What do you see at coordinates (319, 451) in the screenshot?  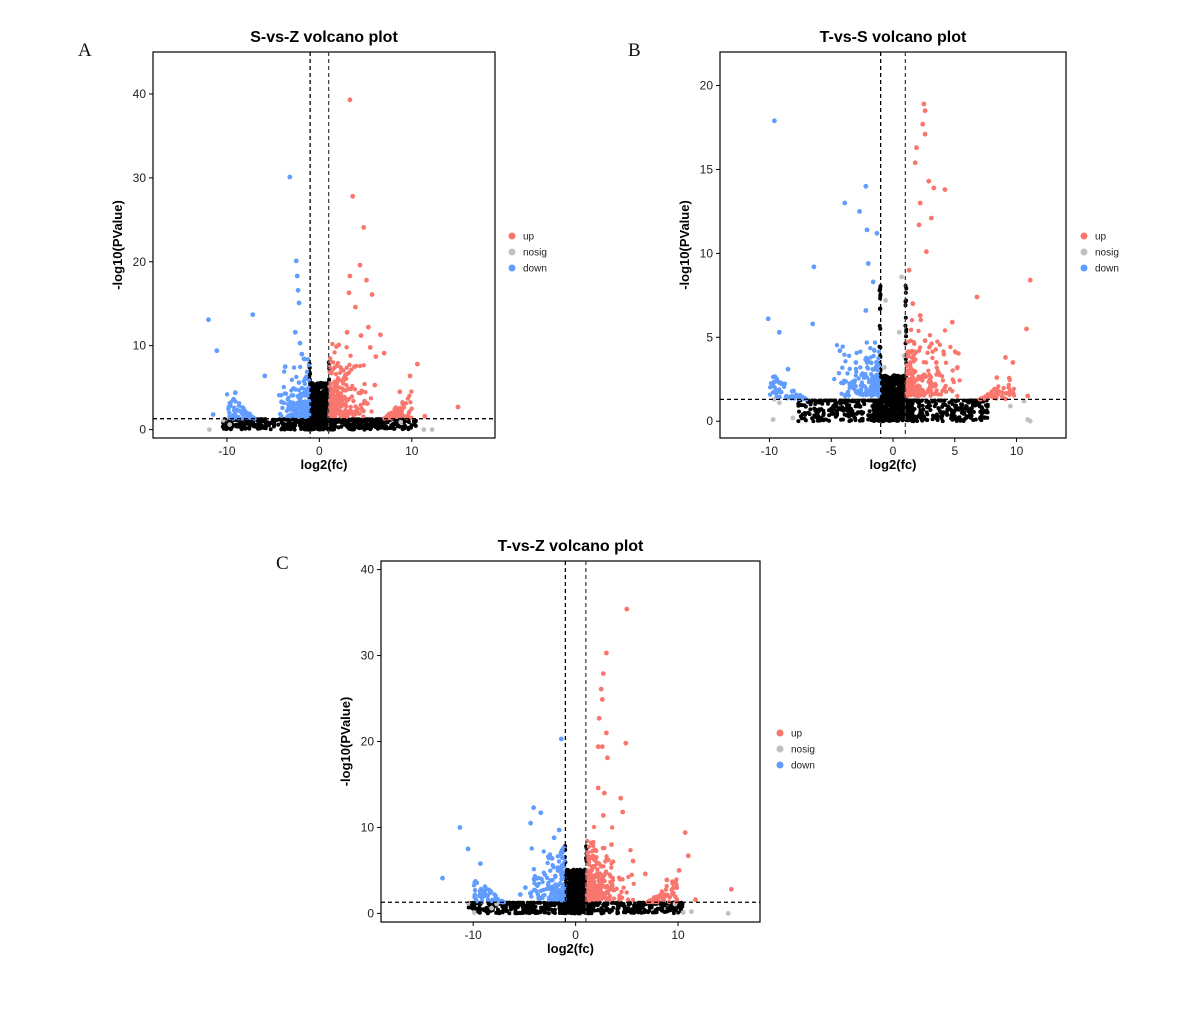 I see `x-tick-label: 0` at bounding box center [319, 451].